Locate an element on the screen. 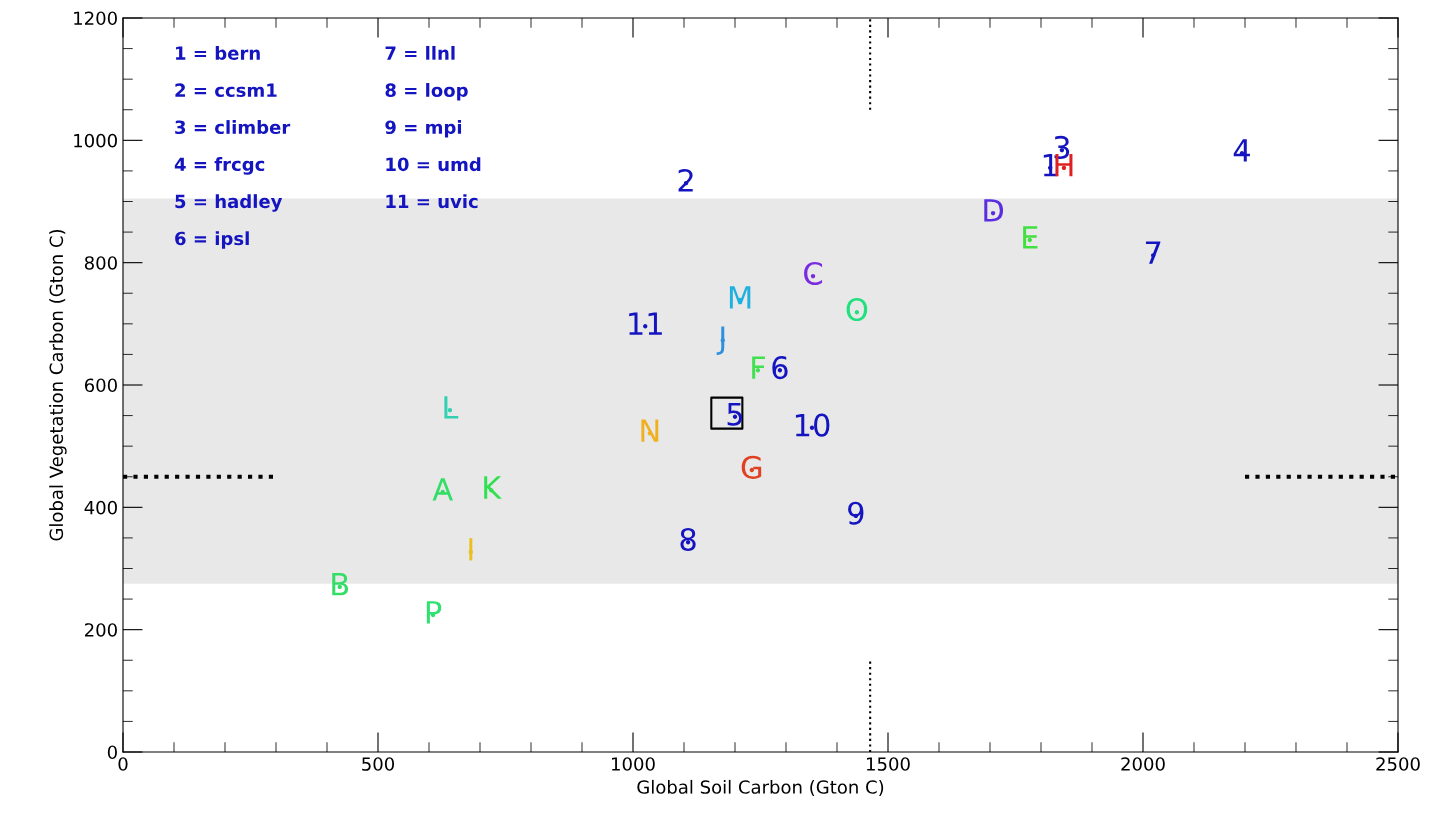 This screenshot has width=1436, height=824. series-label: B is located at coordinates (340, 584).